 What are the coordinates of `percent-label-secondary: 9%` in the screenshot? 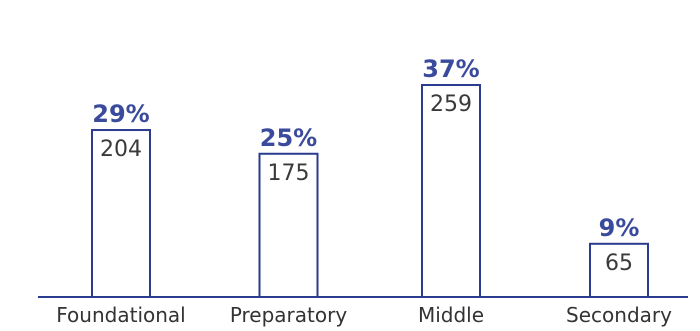 It's located at (619, 228).